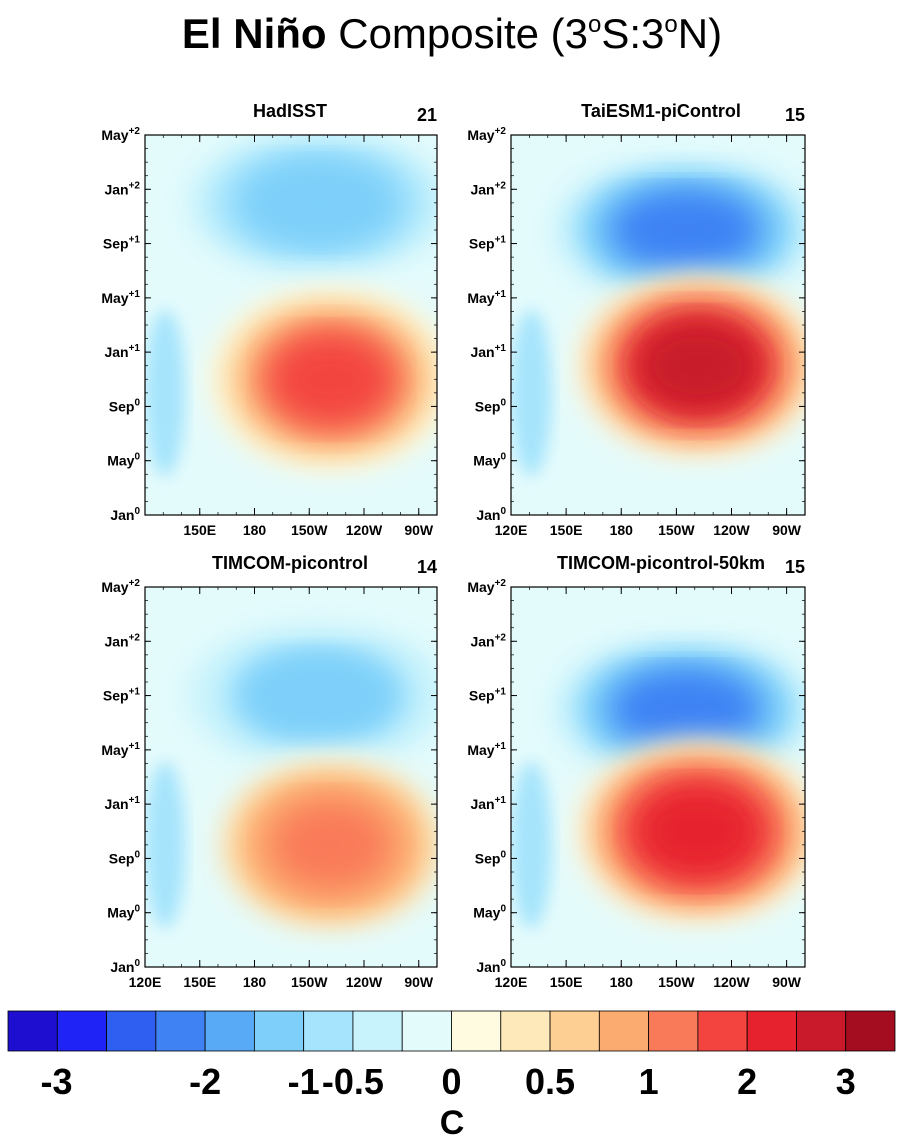  Describe the element at coordinates (670, 24) in the screenshot. I see `figure-title-degree-2: o` at that location.